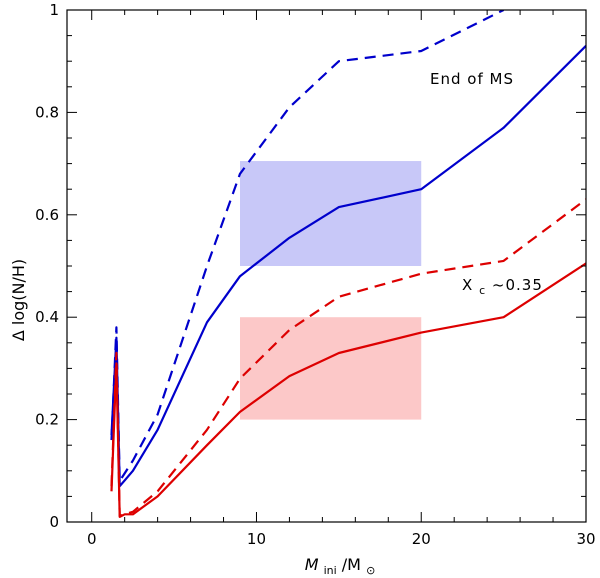 The image size is (600, 578). Describe the element at coordinates (482, 290) in the screenshot. I see `annotation-xc-sub: c` at that location.